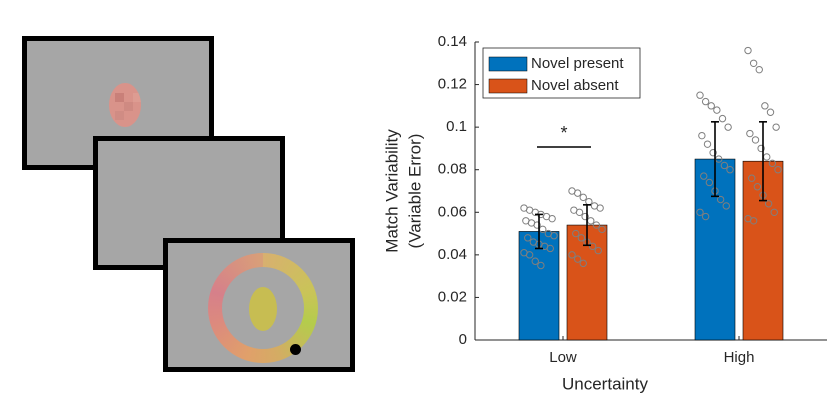  Describe the element at coordinates (263, 309) in the screenshot. I see `match-oval` at that location.